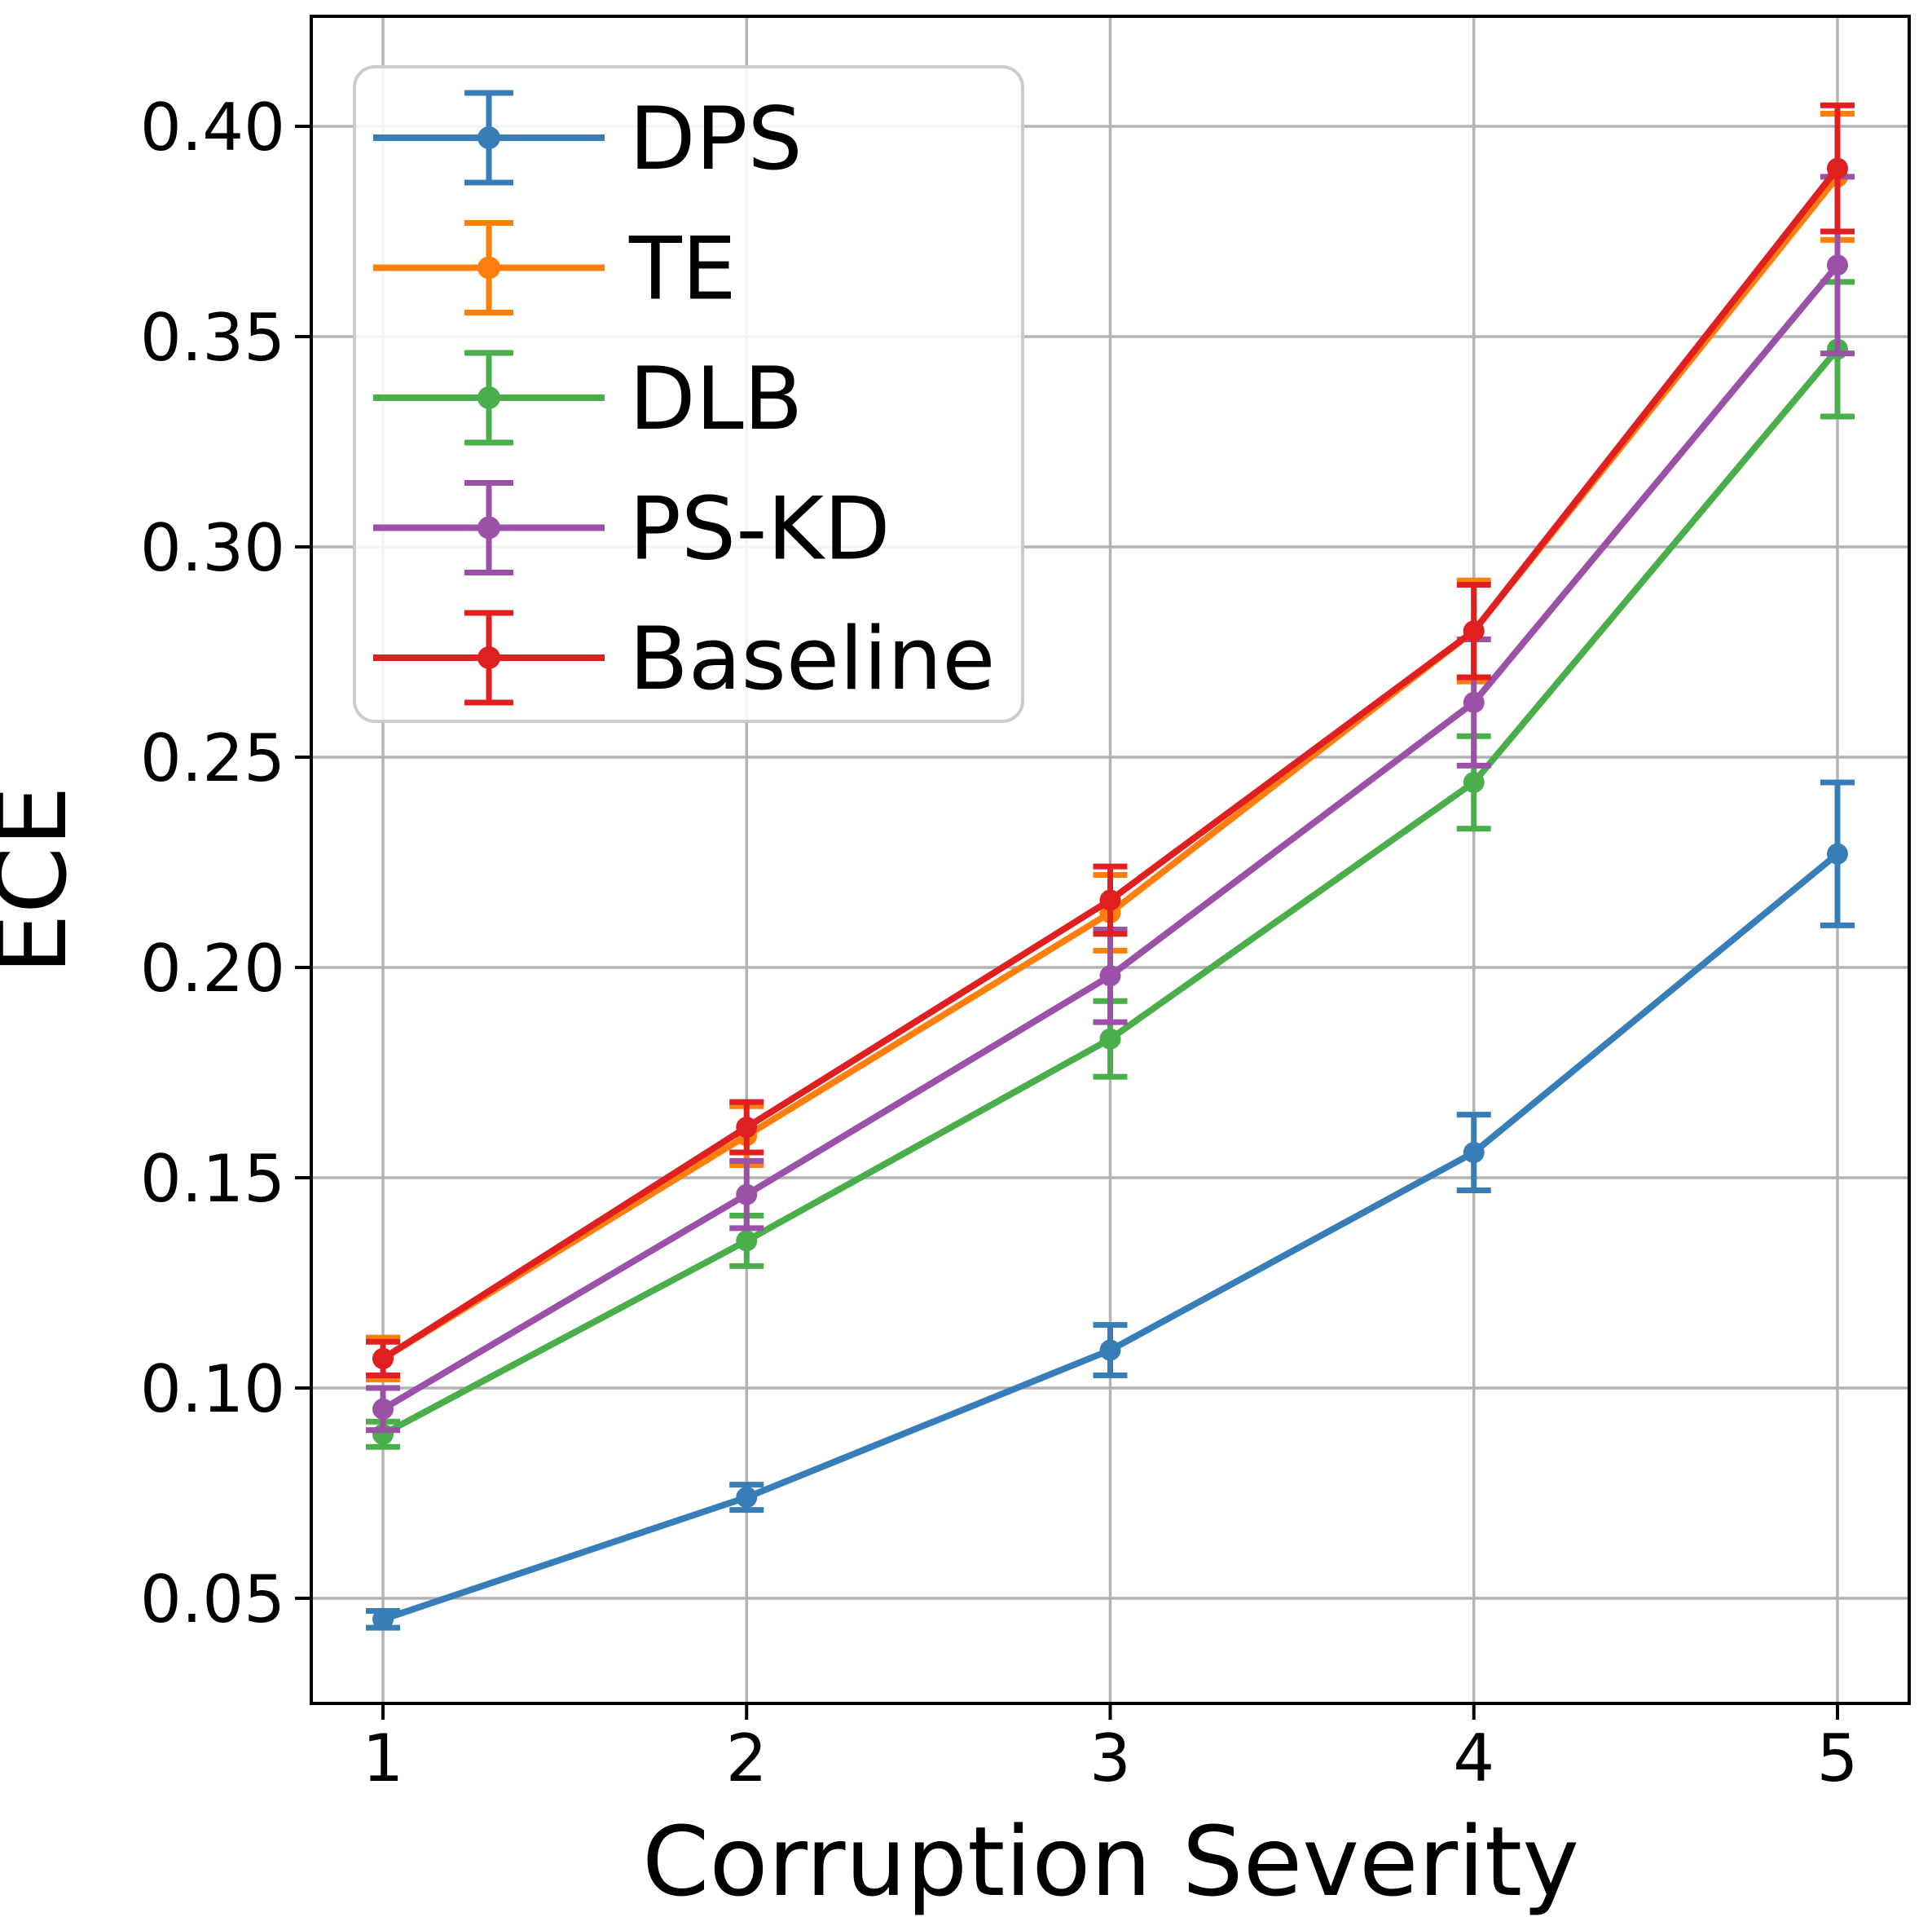 This screenshot has height=1930, width=1932. I want to click on x-tick-label: 5, so click(1838, 1759).